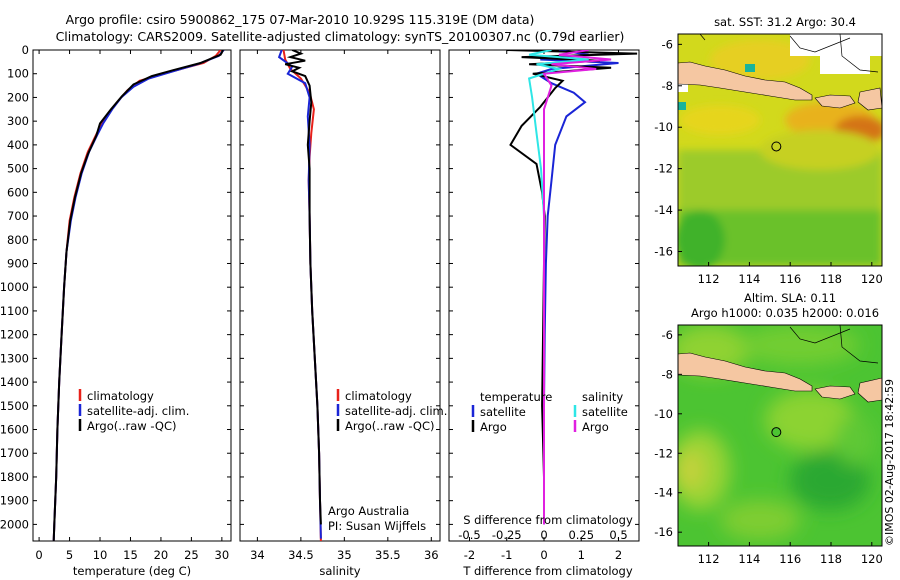 The height and width of the screenshot is (580, 900). Describe the element at coordinates (872, 559) in the screenshot. I see `sla-map-xtick-label: 120` at that location.